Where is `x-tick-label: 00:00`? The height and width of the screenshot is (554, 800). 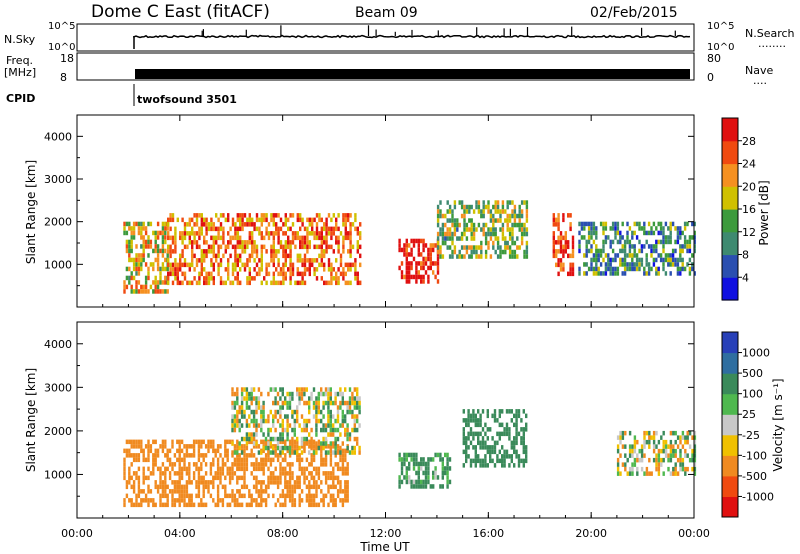 x-tick-label: 00:00 is located at coordinates (77, 533).